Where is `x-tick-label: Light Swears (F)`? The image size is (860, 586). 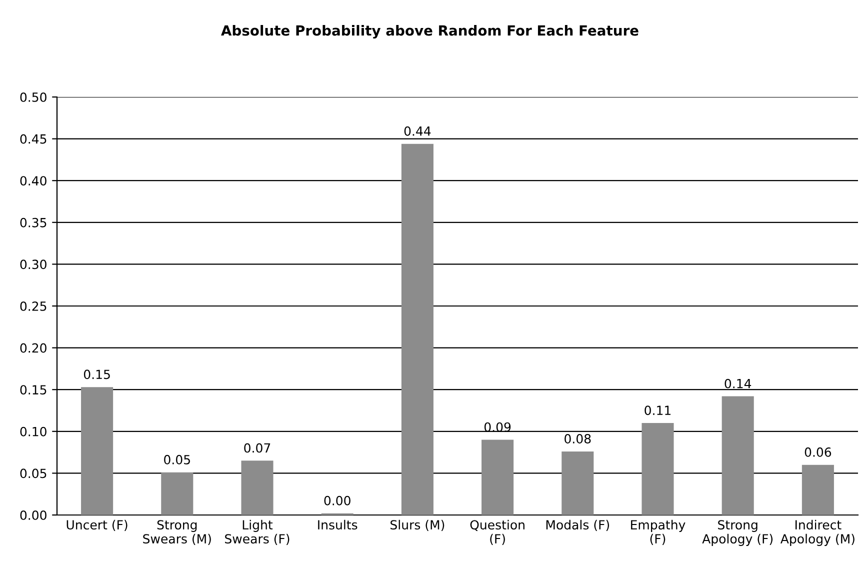
x-tick-label: Light Swears (F) is located at coordinates (257, 533).